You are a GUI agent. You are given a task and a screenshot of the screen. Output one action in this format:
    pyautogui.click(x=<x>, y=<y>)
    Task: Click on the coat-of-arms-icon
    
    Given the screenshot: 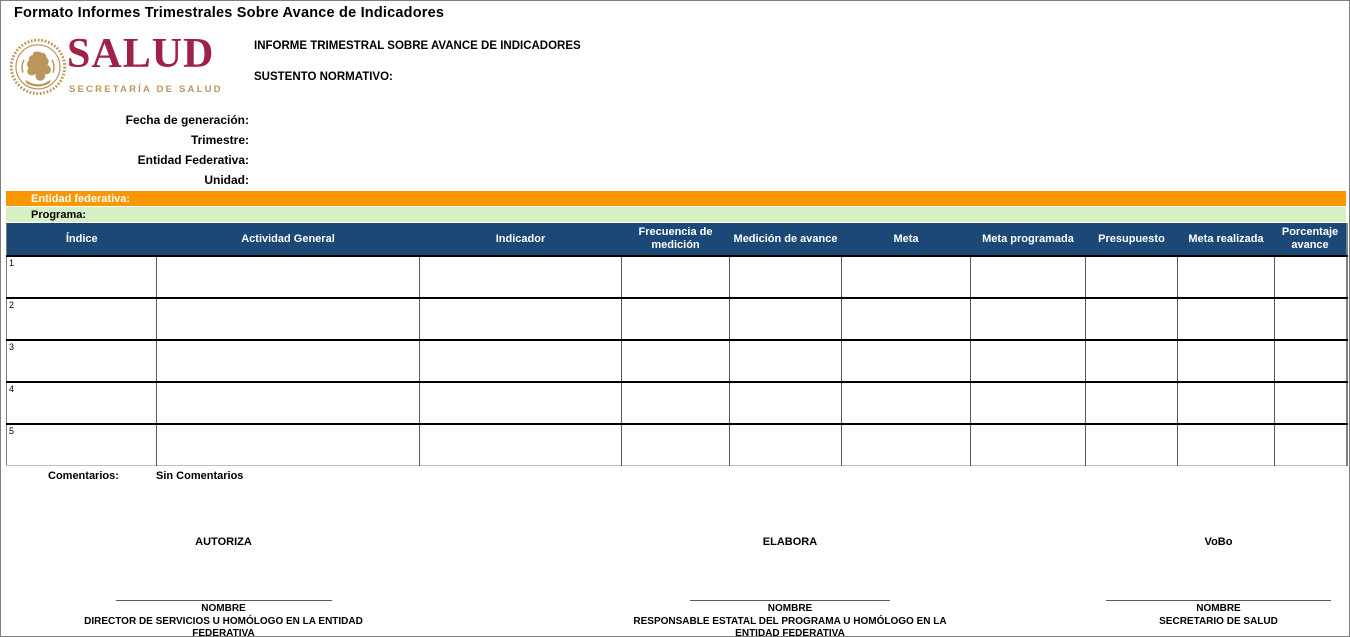 What is the action you would take?
    pyautogui.click(x=38, y=66)
    